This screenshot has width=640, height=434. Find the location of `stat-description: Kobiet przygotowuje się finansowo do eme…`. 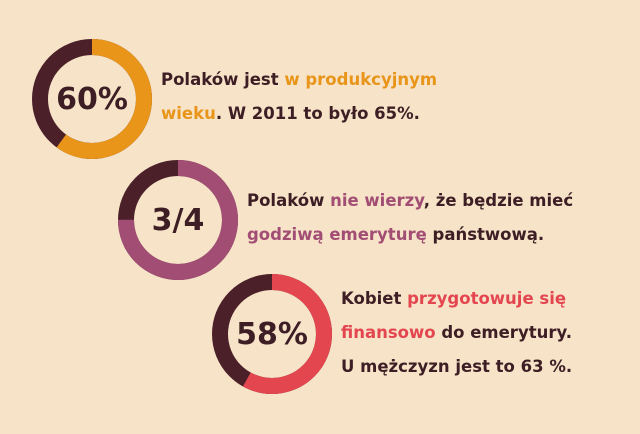

stat-description: Kobiet przygotowuje się finansowo do eme… is located at coordinates (456, 333).